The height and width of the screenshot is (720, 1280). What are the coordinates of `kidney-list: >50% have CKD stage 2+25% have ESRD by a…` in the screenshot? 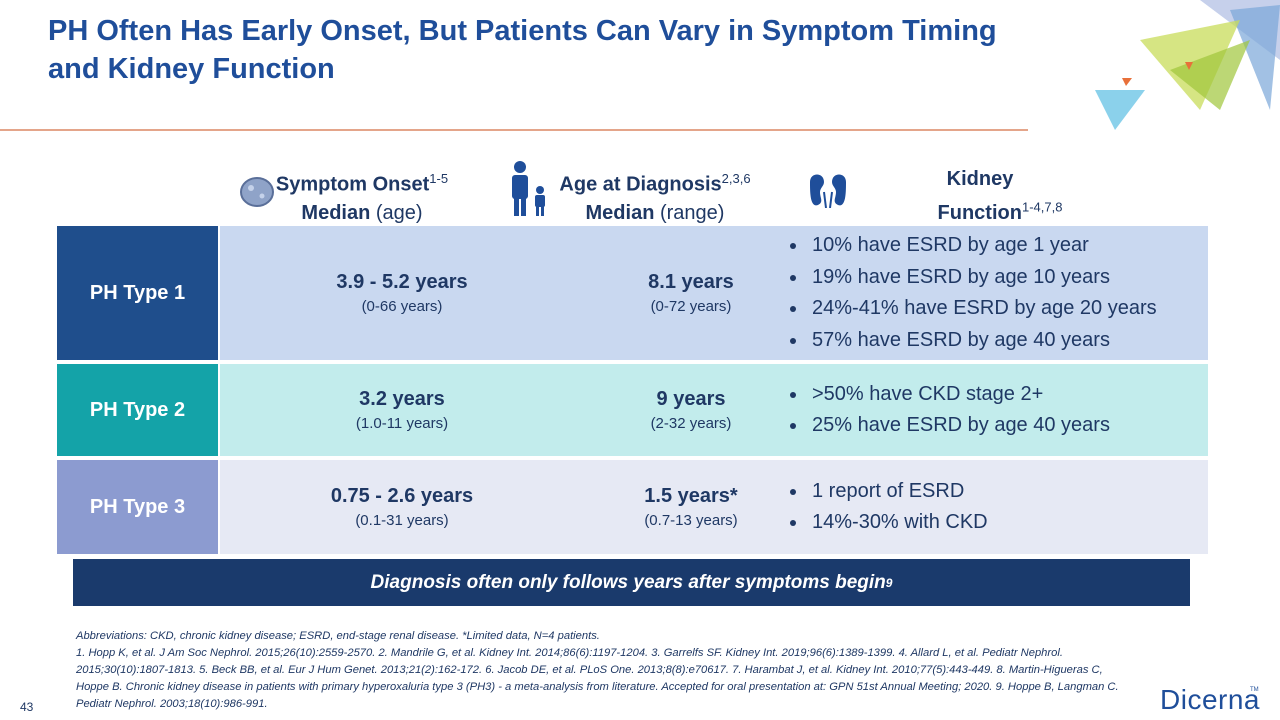 It's located at (944, 410).